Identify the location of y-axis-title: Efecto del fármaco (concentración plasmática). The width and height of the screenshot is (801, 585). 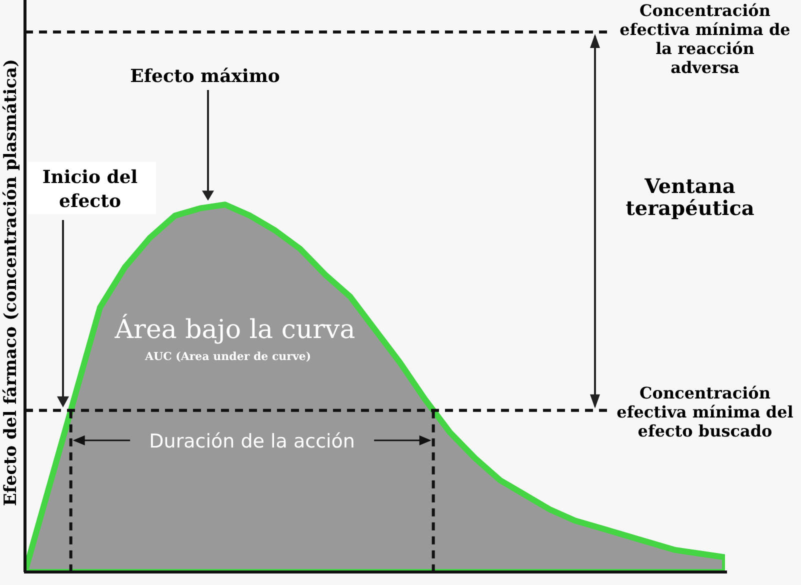
(11, 282).